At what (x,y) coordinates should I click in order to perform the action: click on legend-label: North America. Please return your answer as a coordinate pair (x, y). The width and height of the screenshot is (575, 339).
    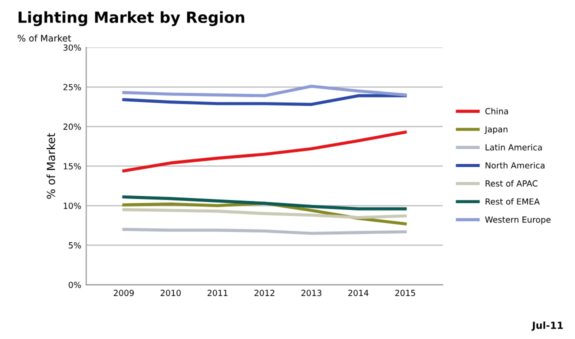
    Looking at the image, I should click on (515, 165).